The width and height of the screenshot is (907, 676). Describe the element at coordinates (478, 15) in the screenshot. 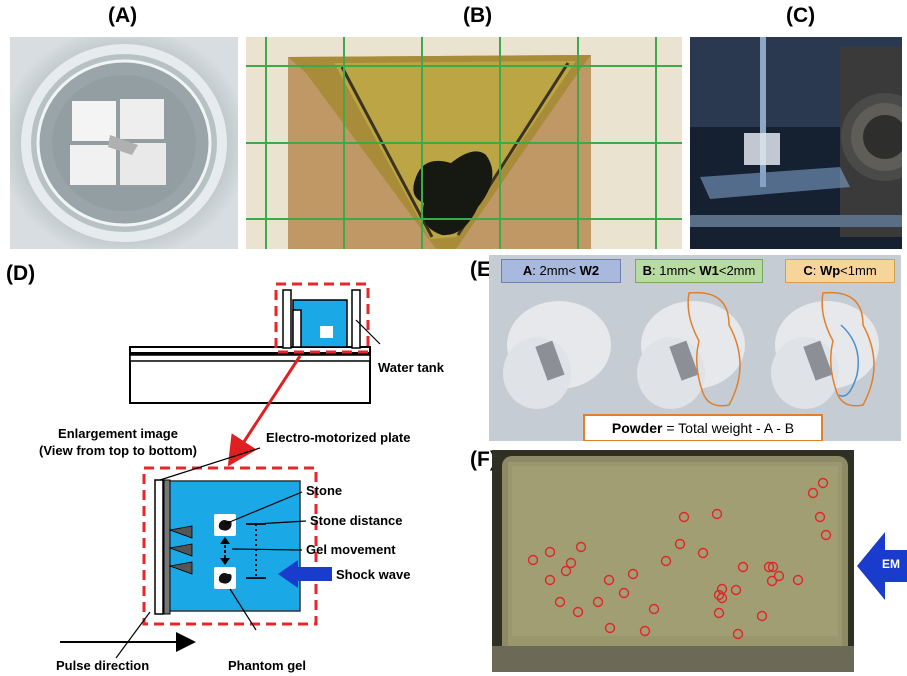

I see `panel-b-label: (B)` at that location.